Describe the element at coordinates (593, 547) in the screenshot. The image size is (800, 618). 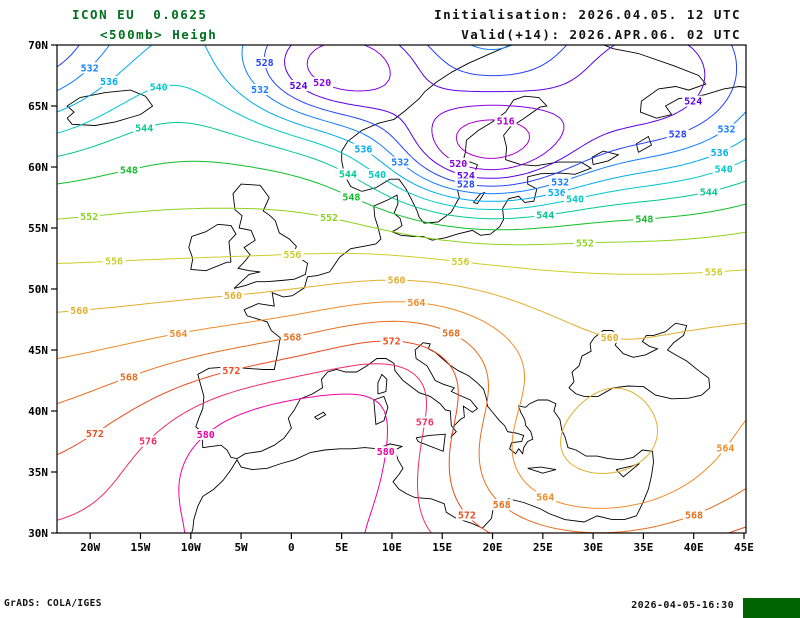
I see `lon-tick-label: 30E` at that location.